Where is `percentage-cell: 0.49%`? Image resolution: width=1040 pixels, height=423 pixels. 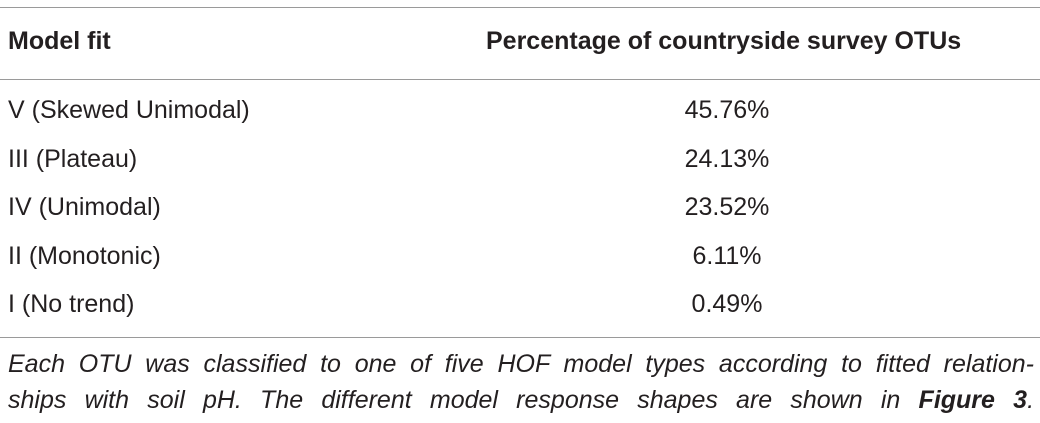
percentage-cell: 0.49% is located at coordinates (727, 304).